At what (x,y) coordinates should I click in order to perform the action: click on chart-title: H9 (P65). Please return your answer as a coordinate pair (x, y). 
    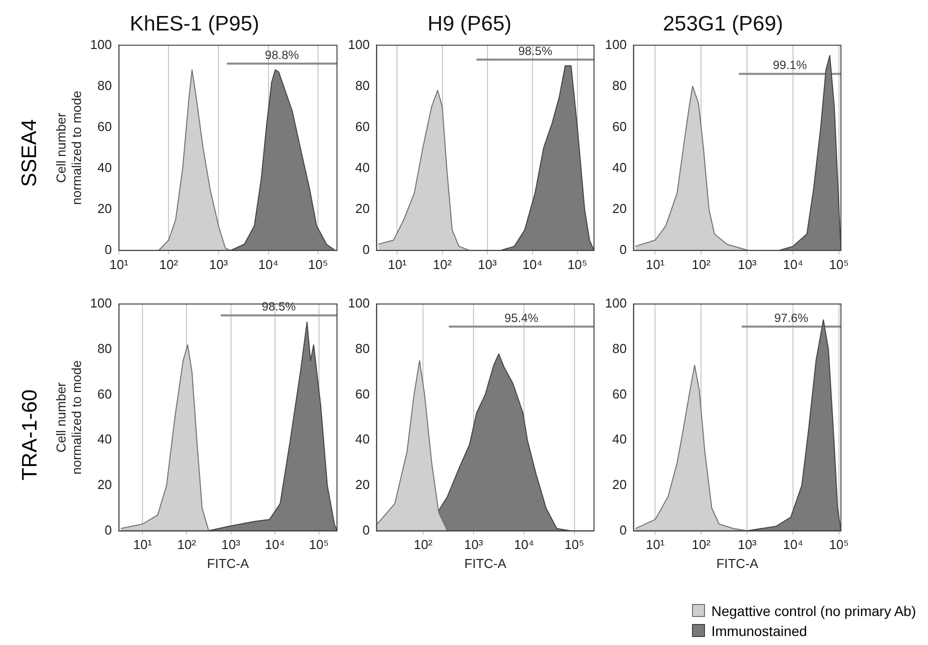
    Looking at the image, I should click on (469, 24).